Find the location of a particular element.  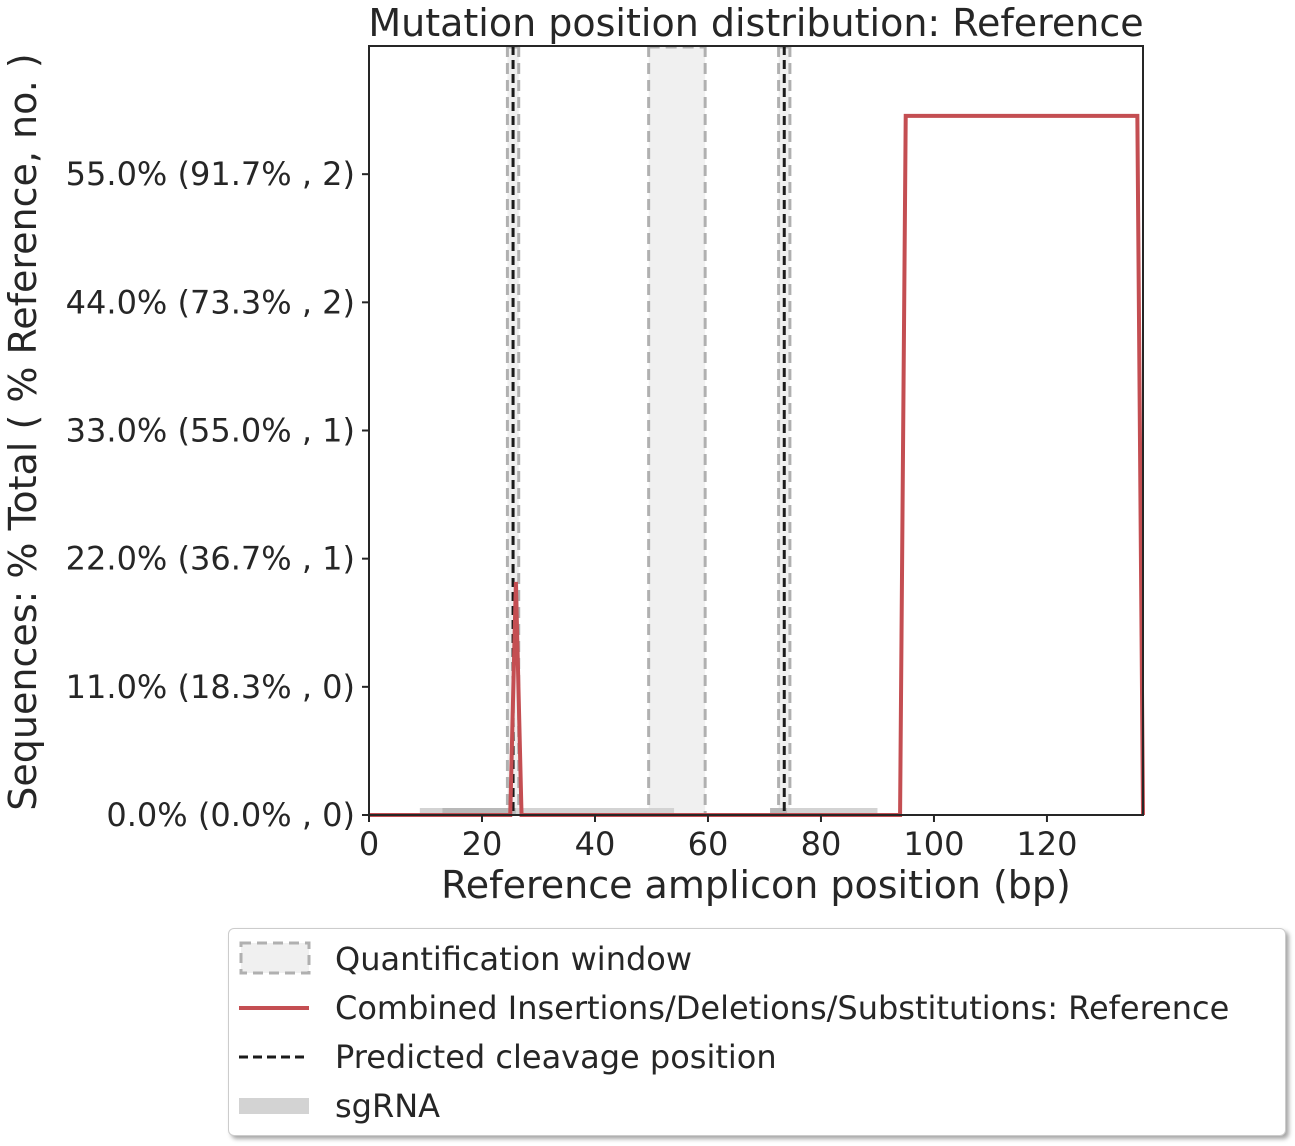

x-tick-label: 40 is located at coordinates (595, 844).